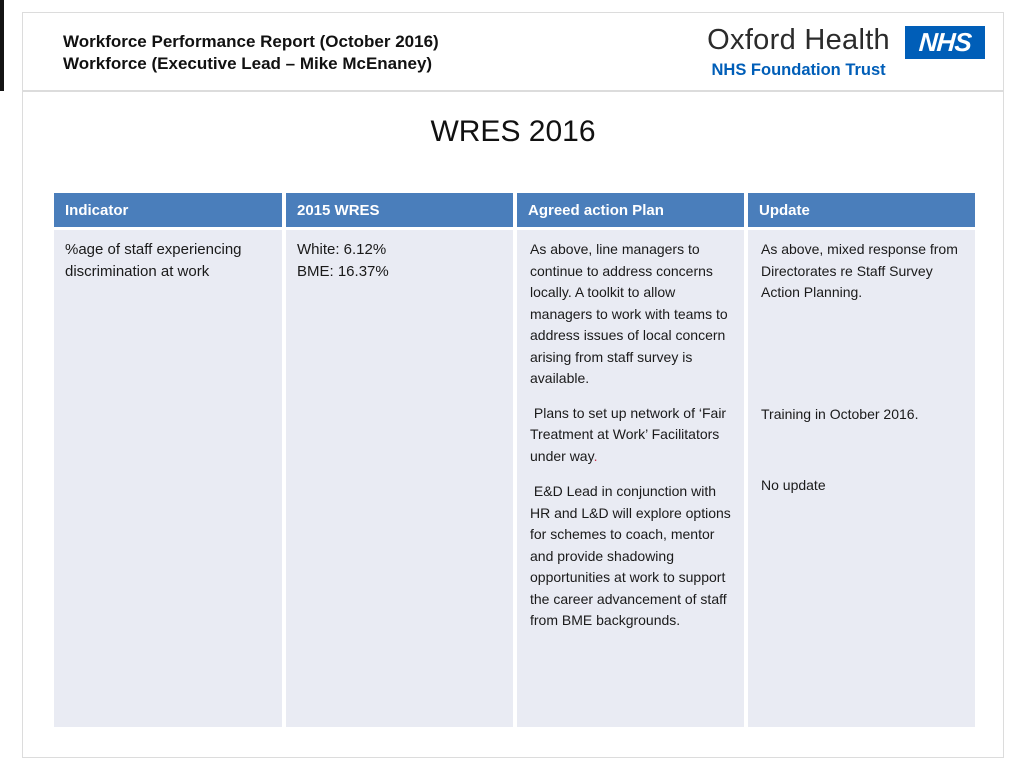  What do you see at coordinates (793, 485) in the screenshot?
I see `update-paragraph-3: No update` at bounding box center [793, 485].